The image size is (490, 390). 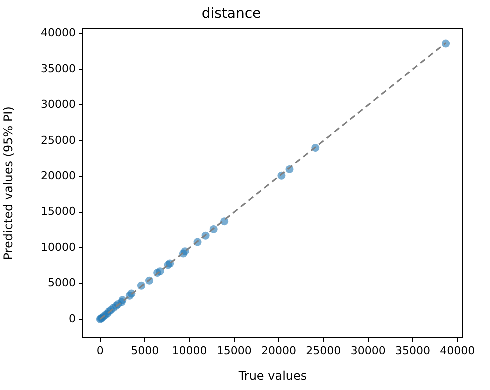 What do you see at coordinates (58, 33) in the screenshot?
I see `y-tick-label: 40000` at bounding box center [58, 33].